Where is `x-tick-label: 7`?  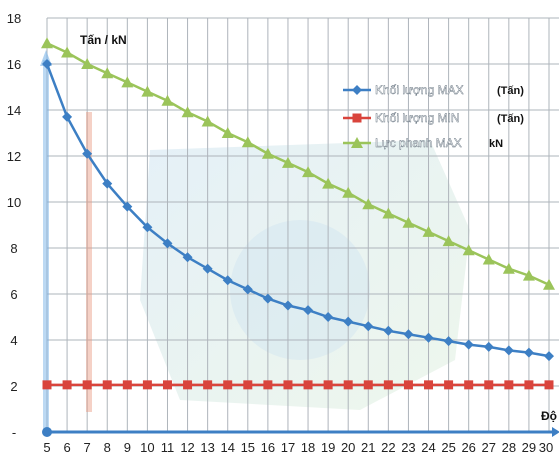 x-tick-label: 7 is located at coordinates (87, 447).